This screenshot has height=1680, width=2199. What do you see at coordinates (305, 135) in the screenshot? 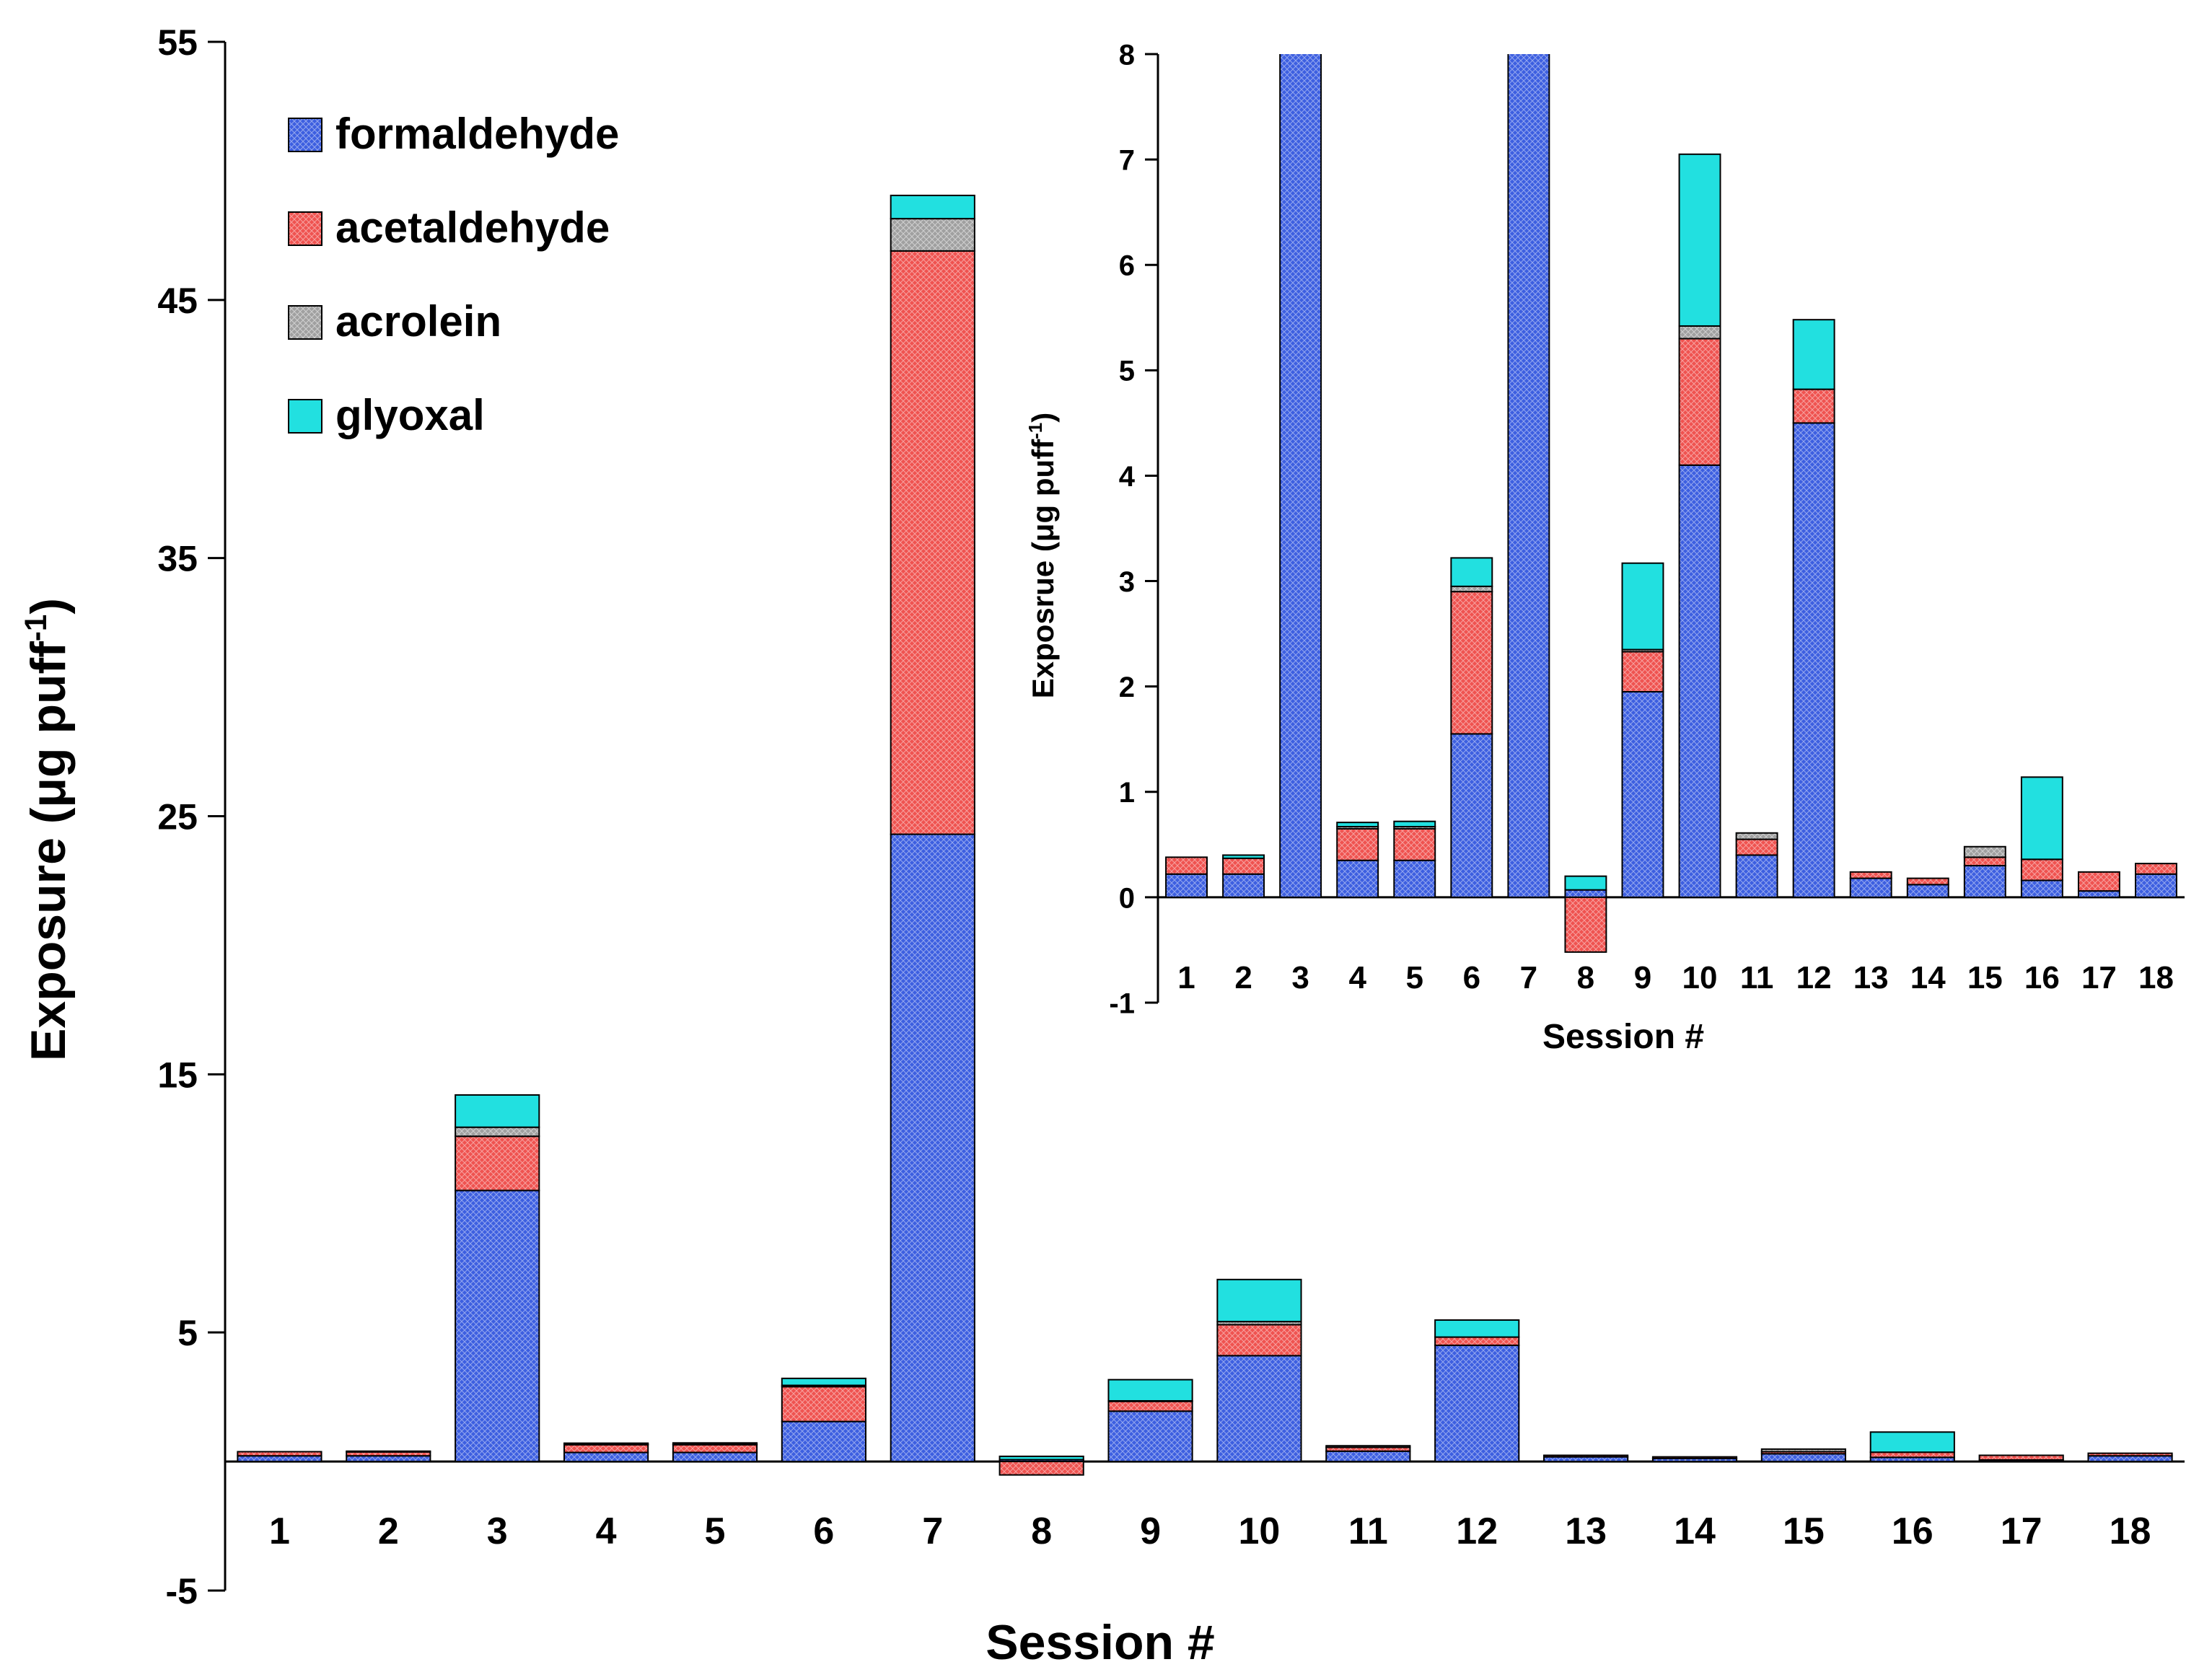
I see `legend-swatch-formaldehyde` at bounding box center [305, 135].